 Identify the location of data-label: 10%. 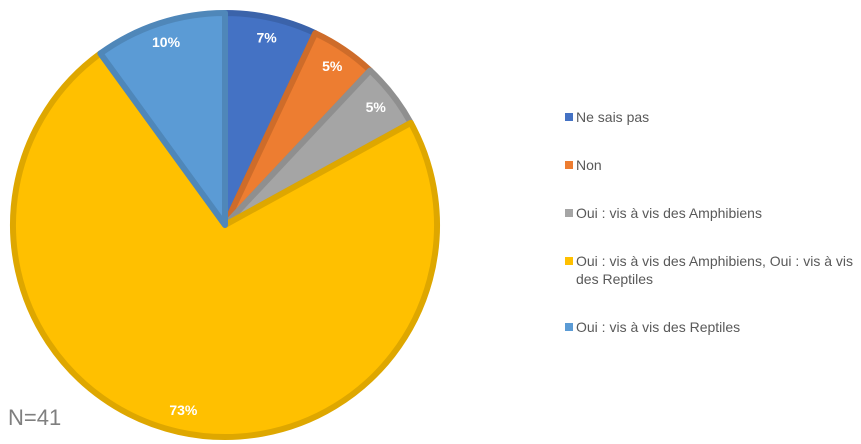
(166, 42).